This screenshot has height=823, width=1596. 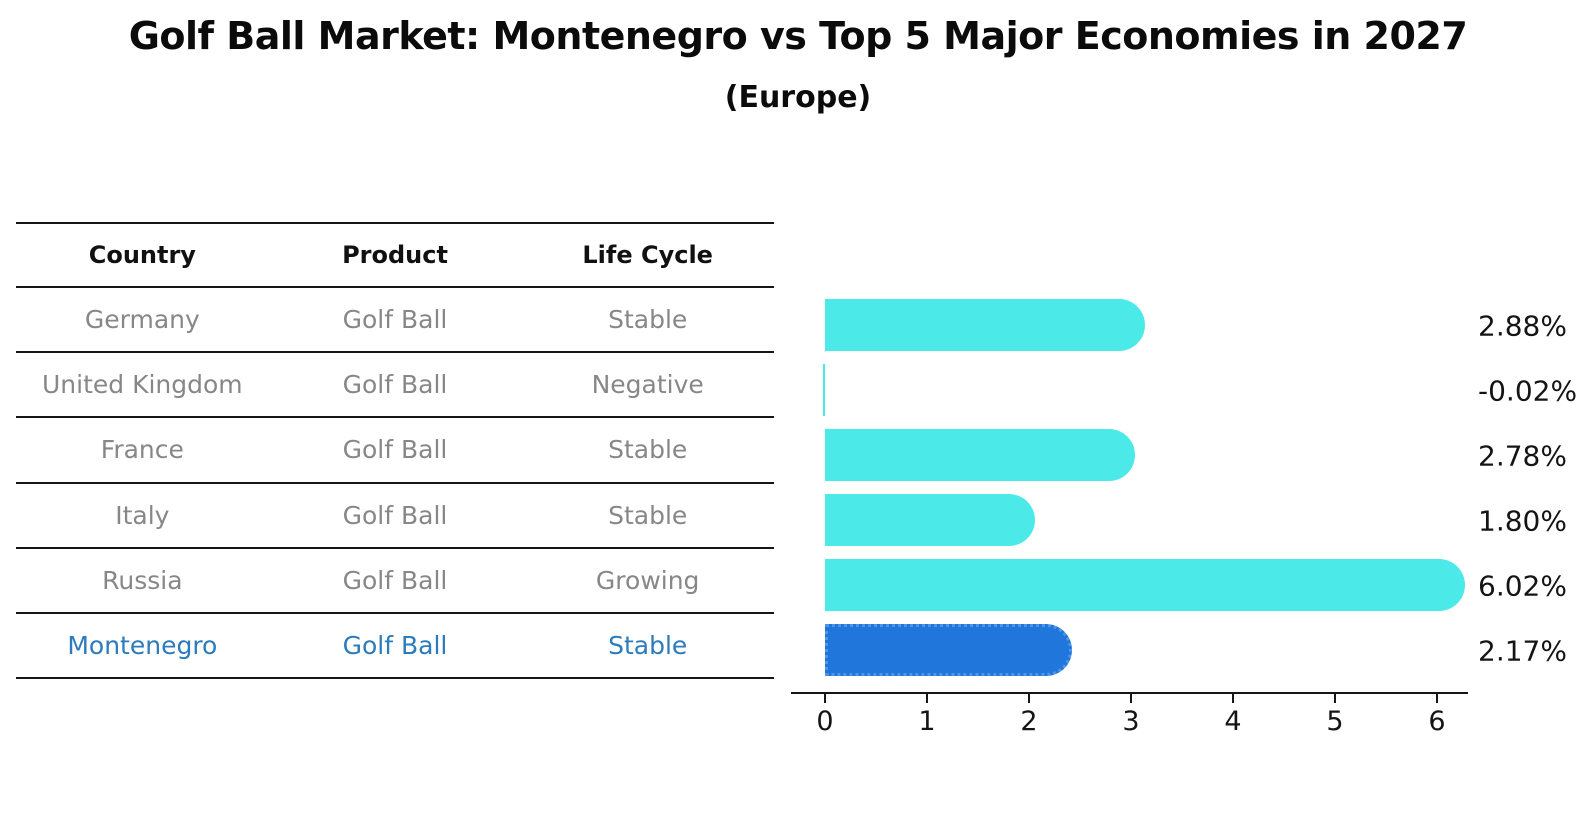 I want to click on tick-label: 3, so click(x=1131, y=721).